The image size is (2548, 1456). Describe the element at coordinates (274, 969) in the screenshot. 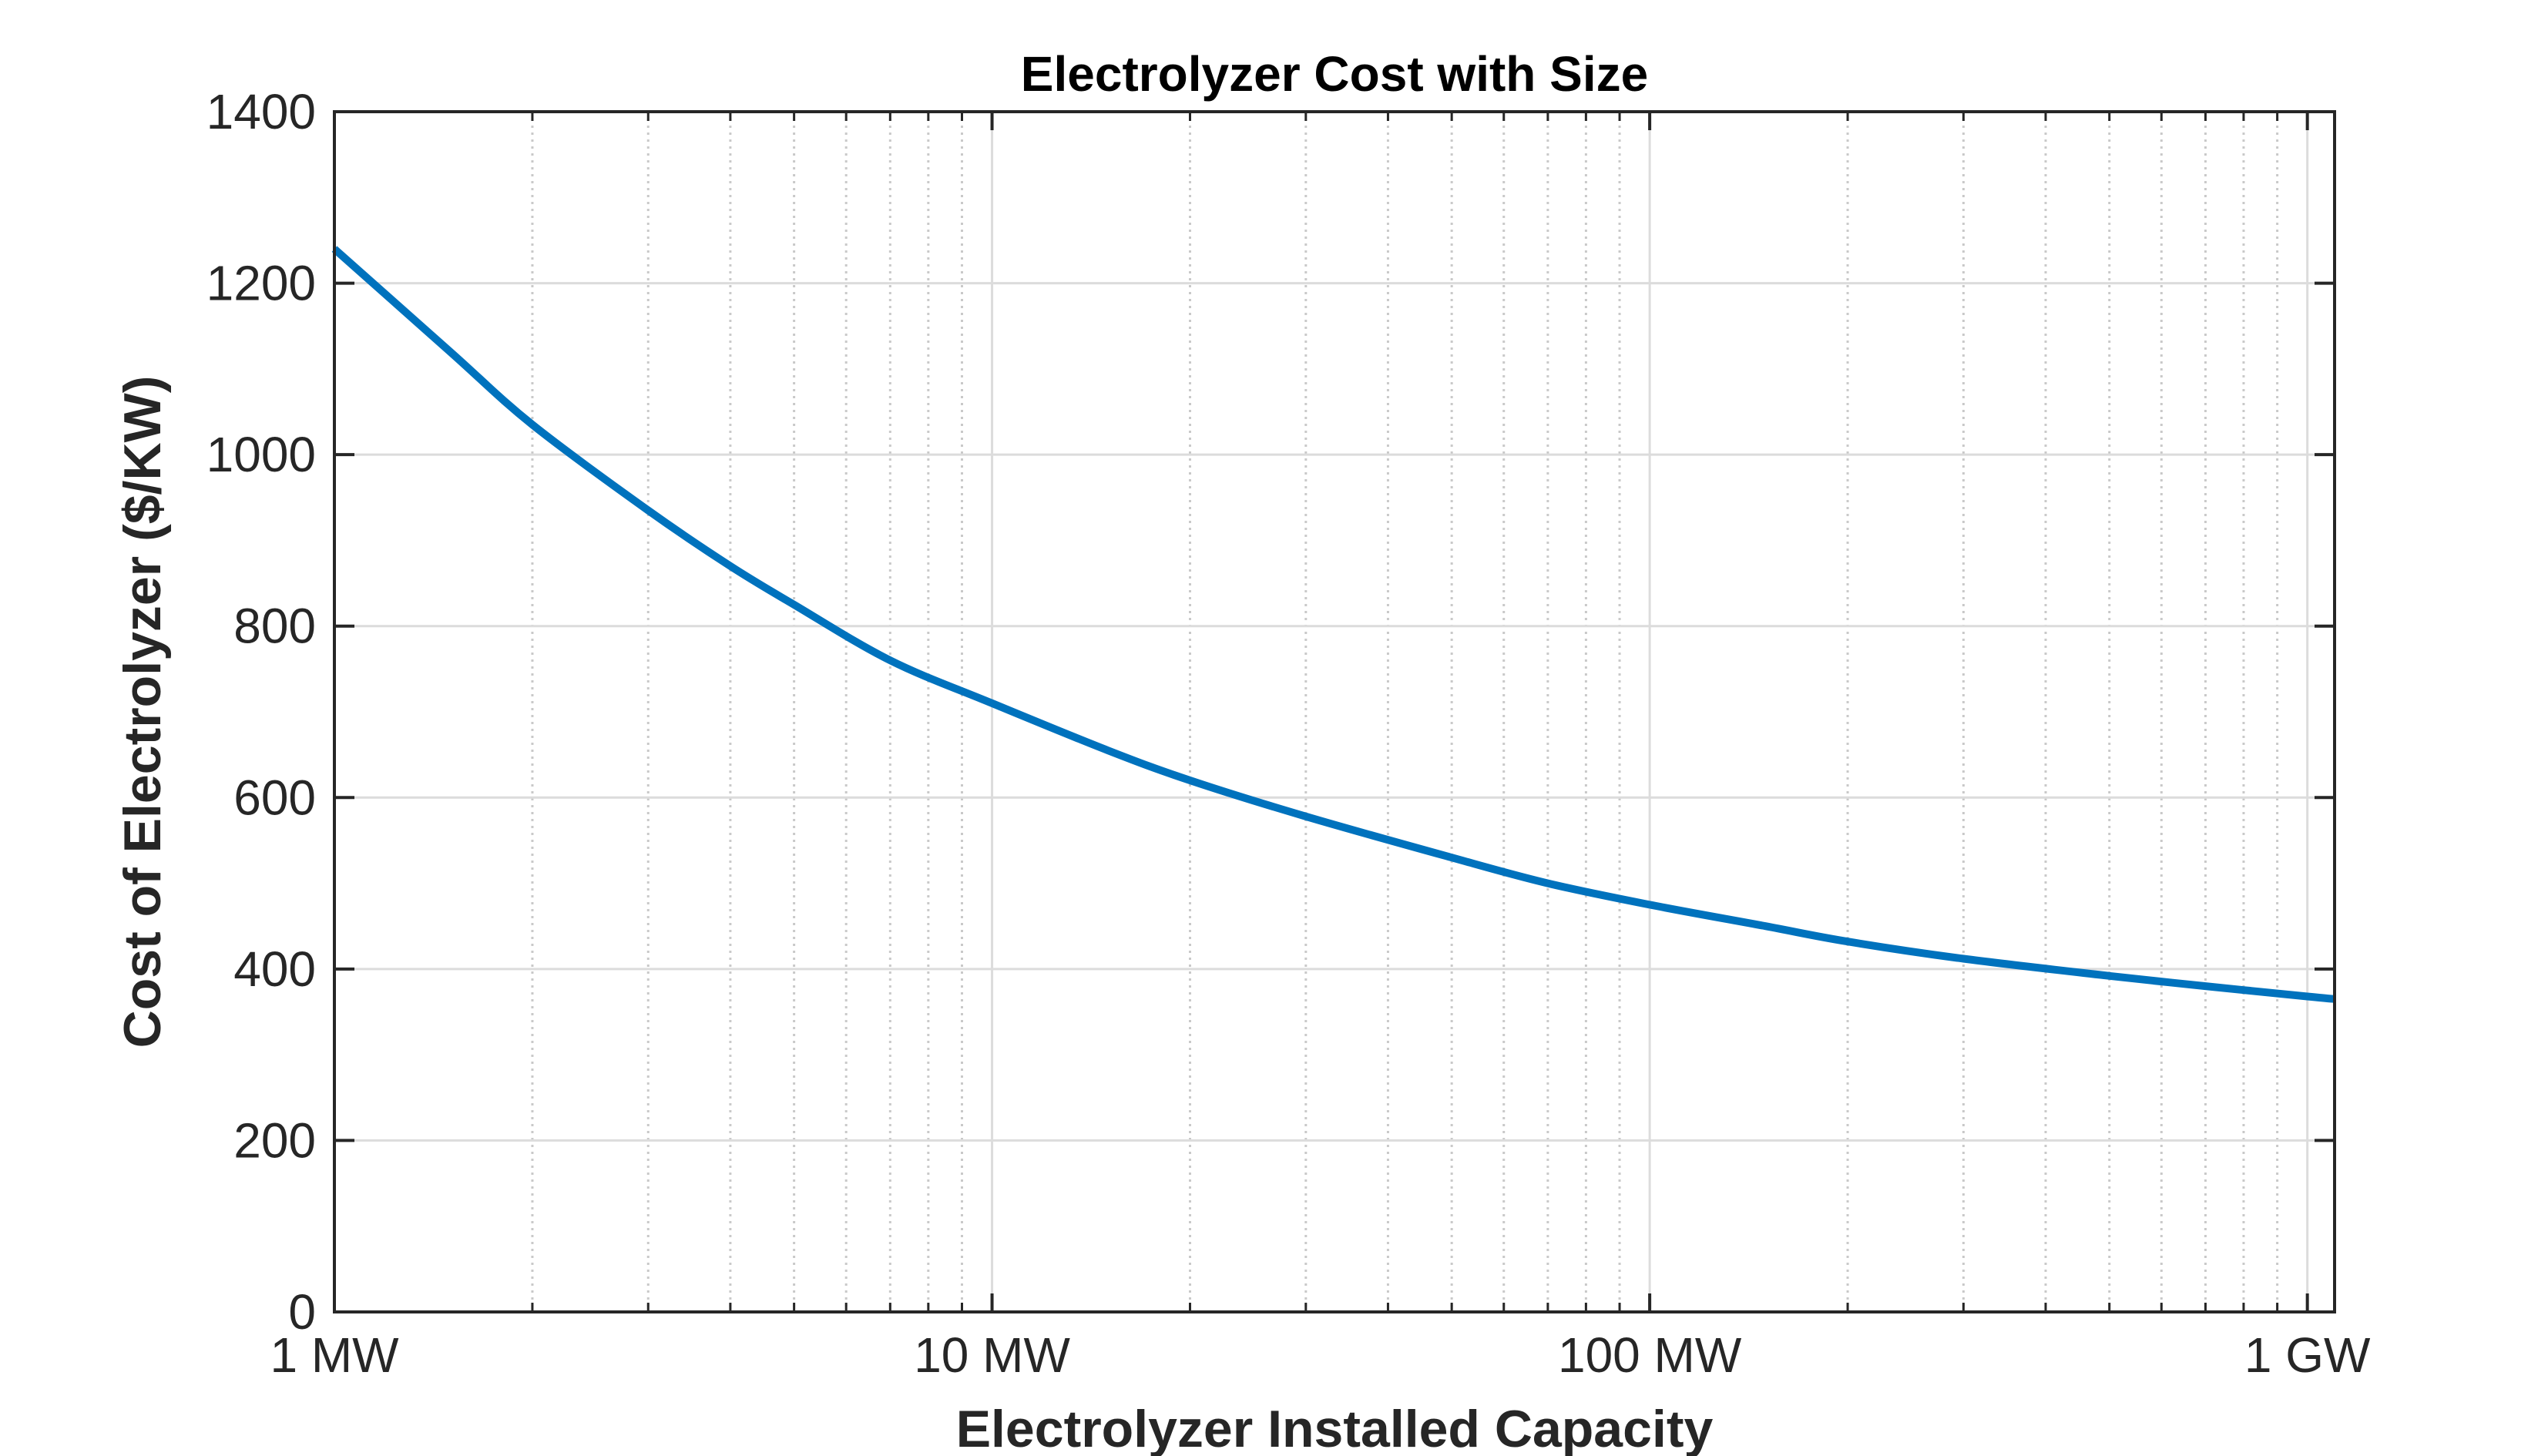

I see `y-tick-label: 400` at that location.